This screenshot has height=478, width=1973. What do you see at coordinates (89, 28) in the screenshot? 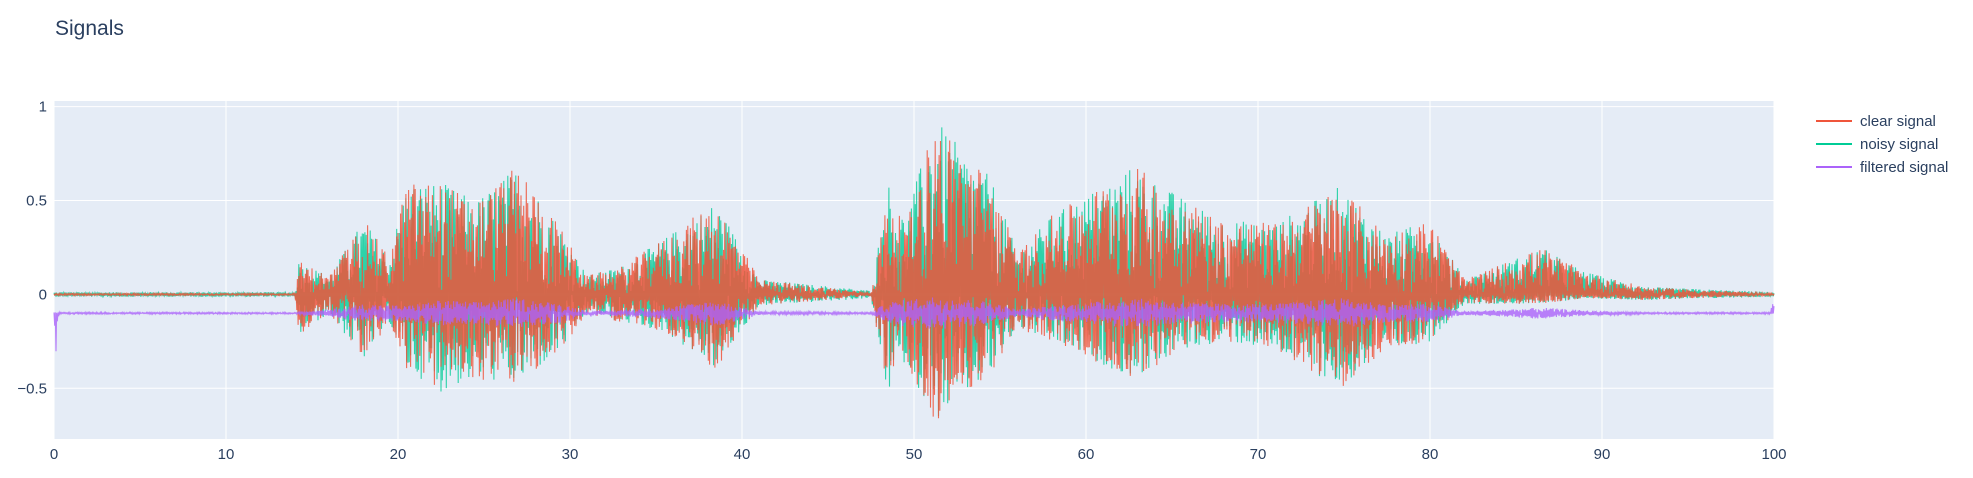
I see `chart-title: Signals` at bounding box center [89, 28].